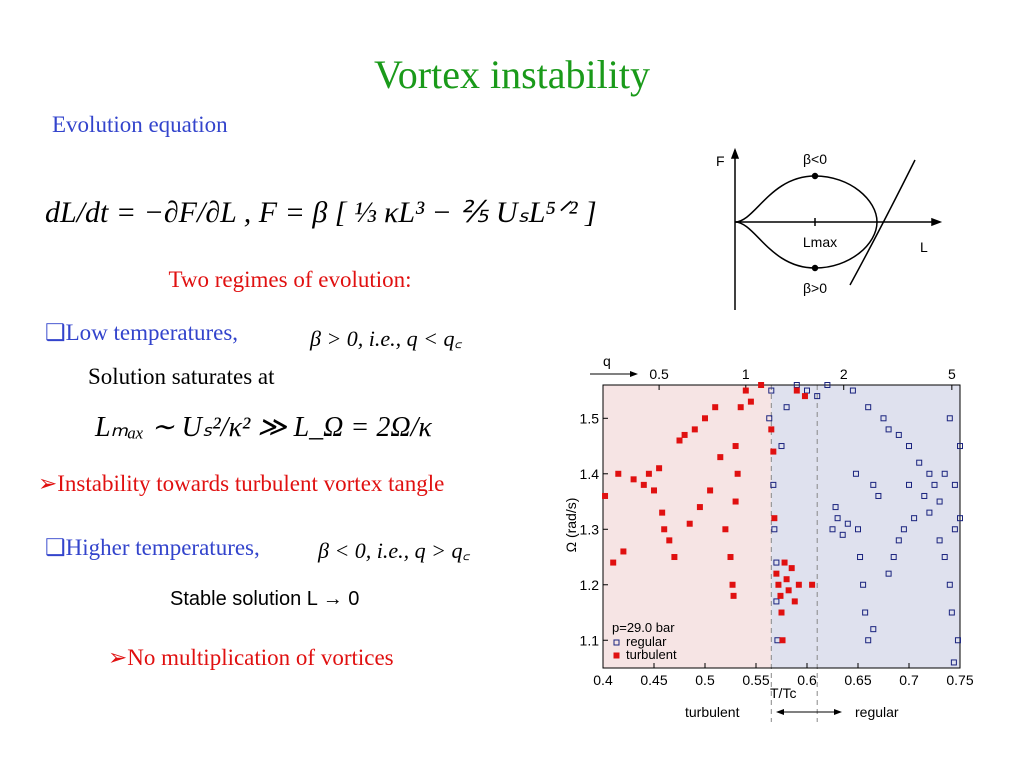 The image size is (1024, 768). What do you see at coordinates (263, 427) in the screenshot?
I see `low-formula: Lₘₐₓ ∼ Uₛ²/κ² ≫ L_Ω = 2Ω/κ` at bounding box center [263, 427].